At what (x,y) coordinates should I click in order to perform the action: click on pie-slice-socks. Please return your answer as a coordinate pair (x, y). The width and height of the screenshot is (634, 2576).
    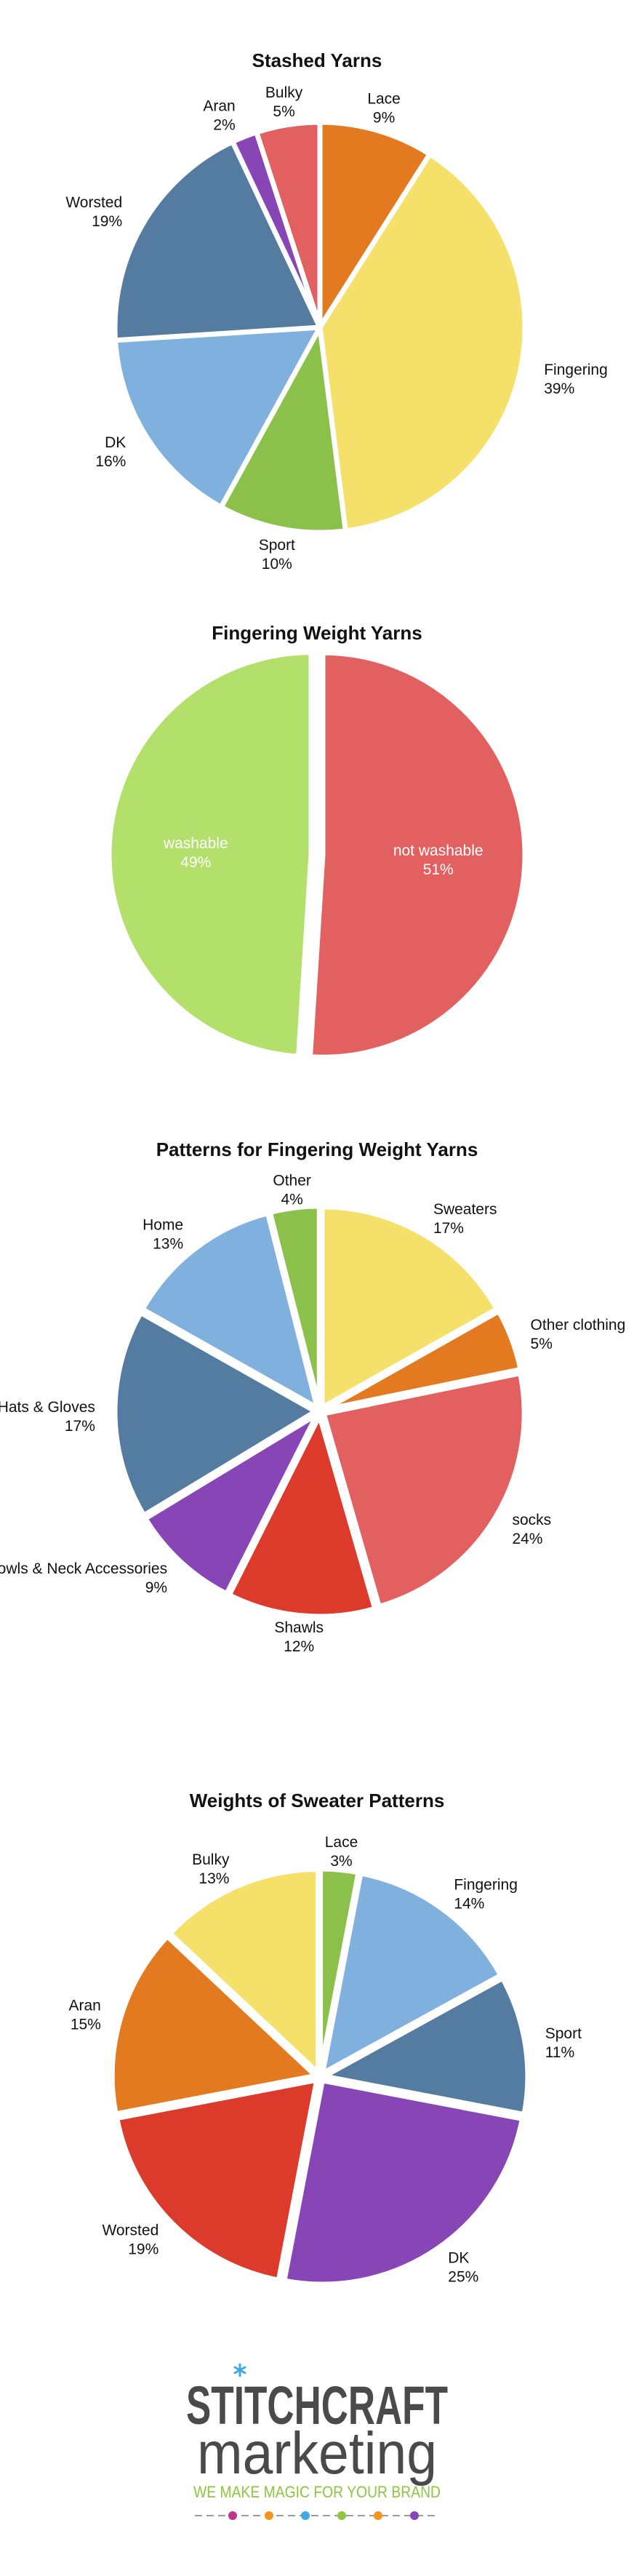
    Looking at the image, I should click on (424, 1490).